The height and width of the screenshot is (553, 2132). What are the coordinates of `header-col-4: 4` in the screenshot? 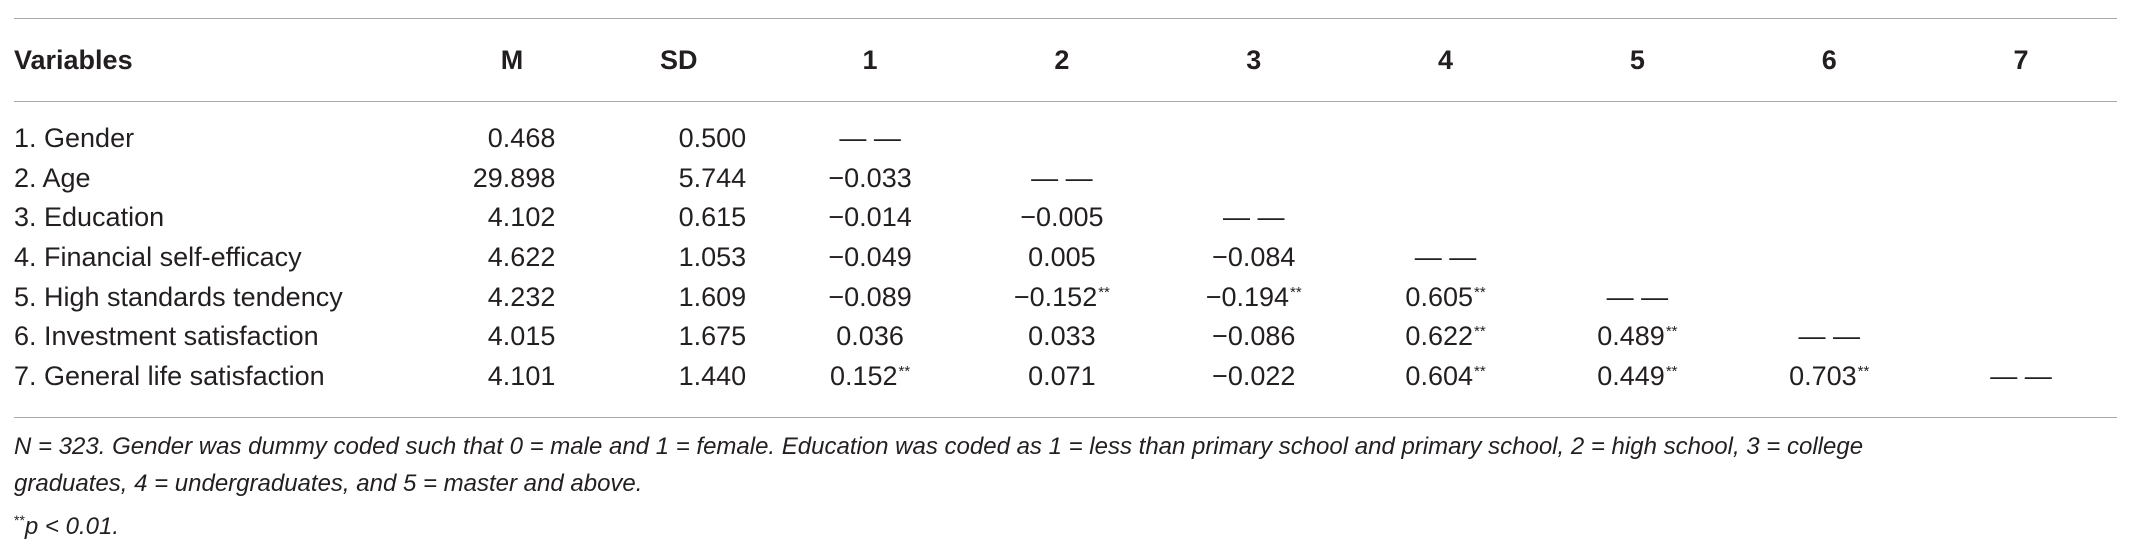 It's located at (1446, 60).